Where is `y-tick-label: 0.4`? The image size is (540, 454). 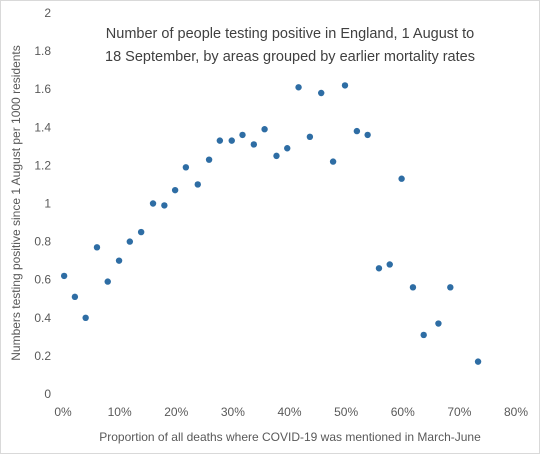
y-tick-label: 0.4 is located at coordinates (42, 318).